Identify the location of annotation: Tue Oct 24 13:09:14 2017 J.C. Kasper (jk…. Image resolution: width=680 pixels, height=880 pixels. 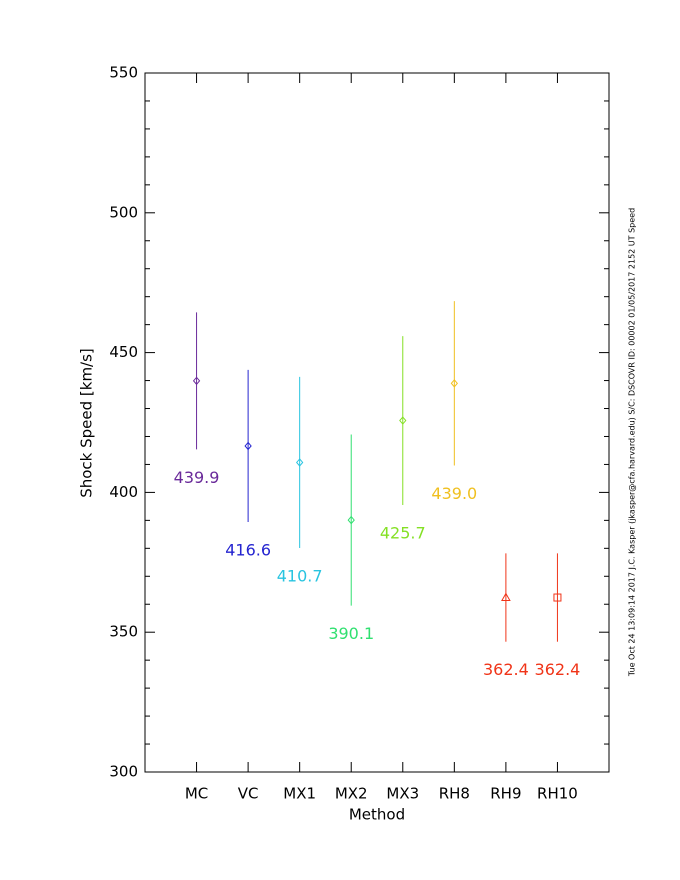
(632, 442).